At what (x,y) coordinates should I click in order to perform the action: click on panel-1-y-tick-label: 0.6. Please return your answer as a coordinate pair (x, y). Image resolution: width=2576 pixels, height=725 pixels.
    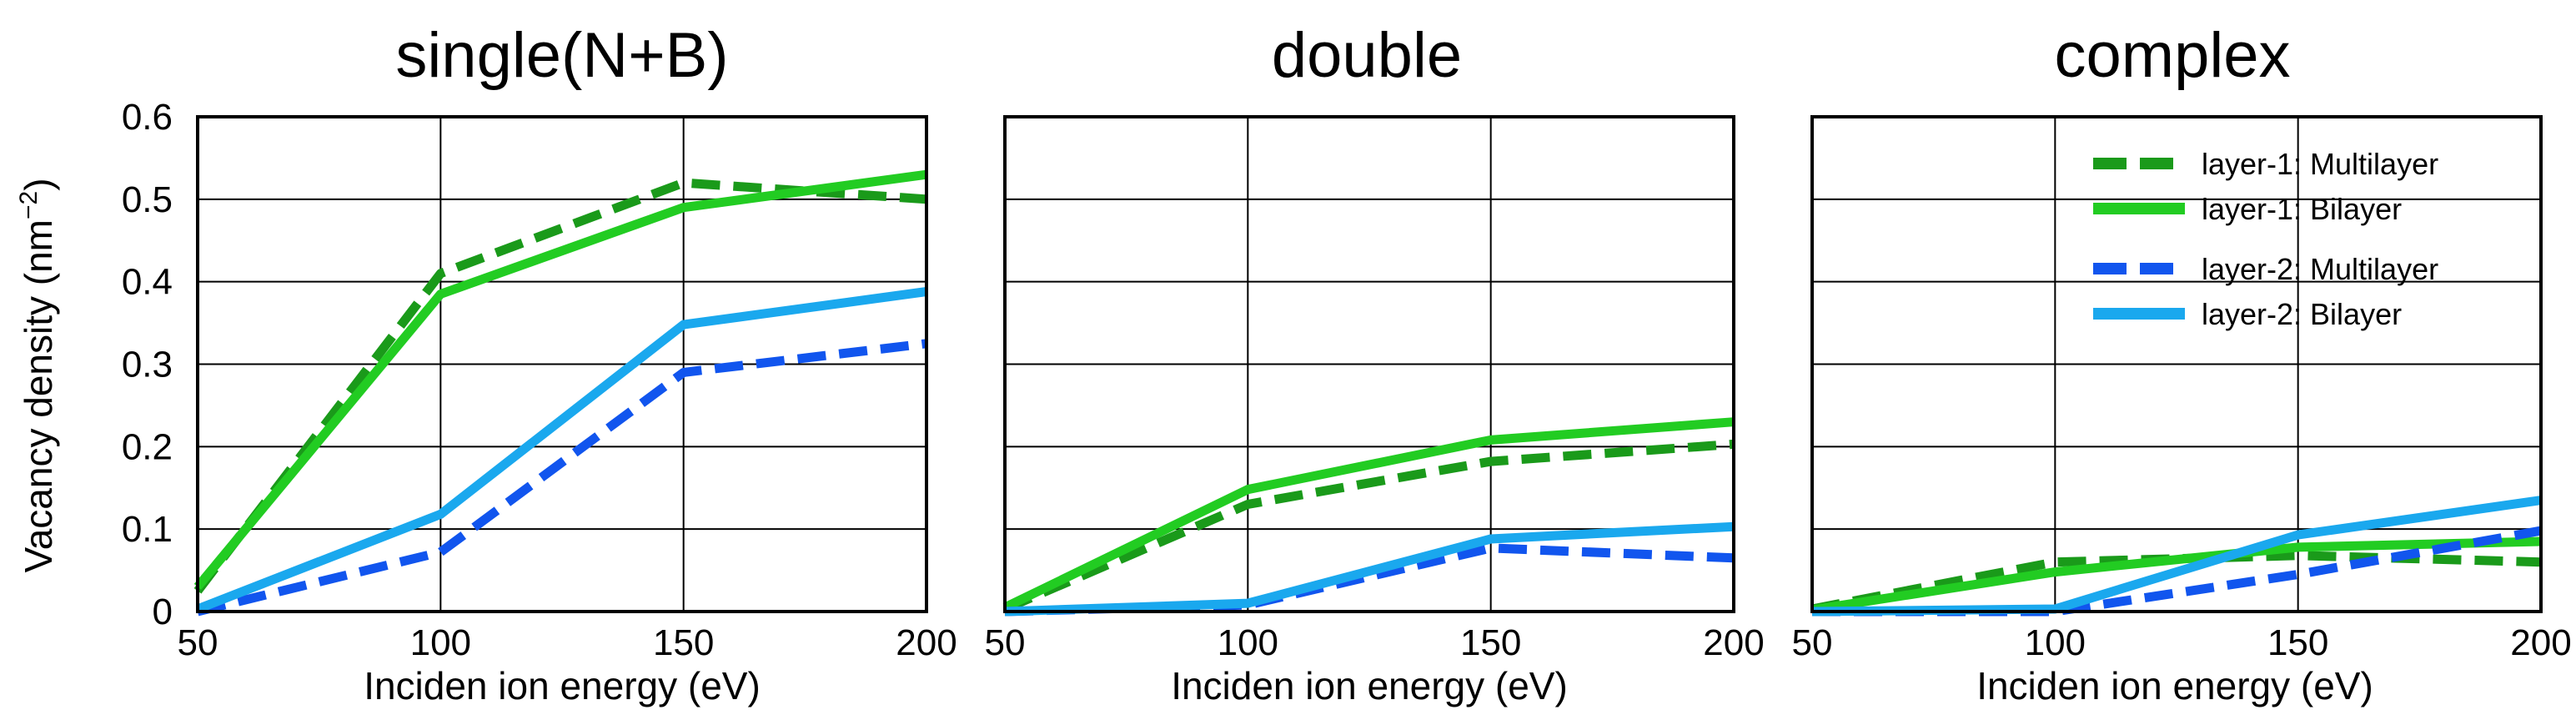
    Looking at the image, I should click on (147, 117).